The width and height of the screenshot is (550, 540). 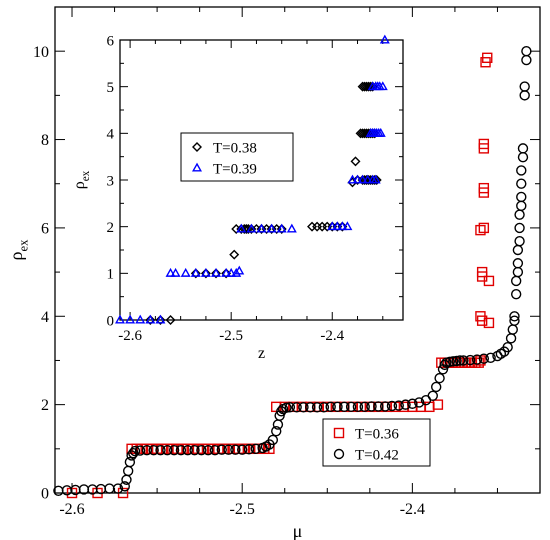 What do you see at coordinates (45, 405) in the screenshot?
I see `main-y-tick-label: 2` at bounding box center [45, 405].